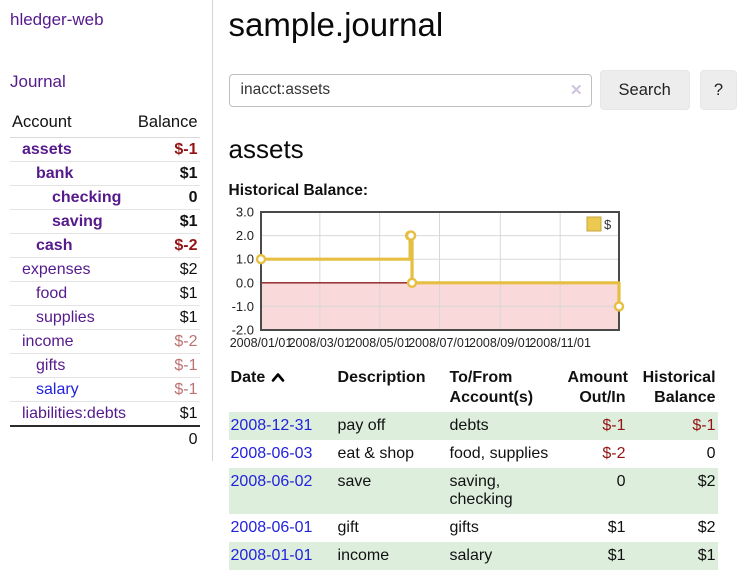  Describe the element at coordinates (336, 24) in the screenshot. I see `page-title: sample.journal` at that location.